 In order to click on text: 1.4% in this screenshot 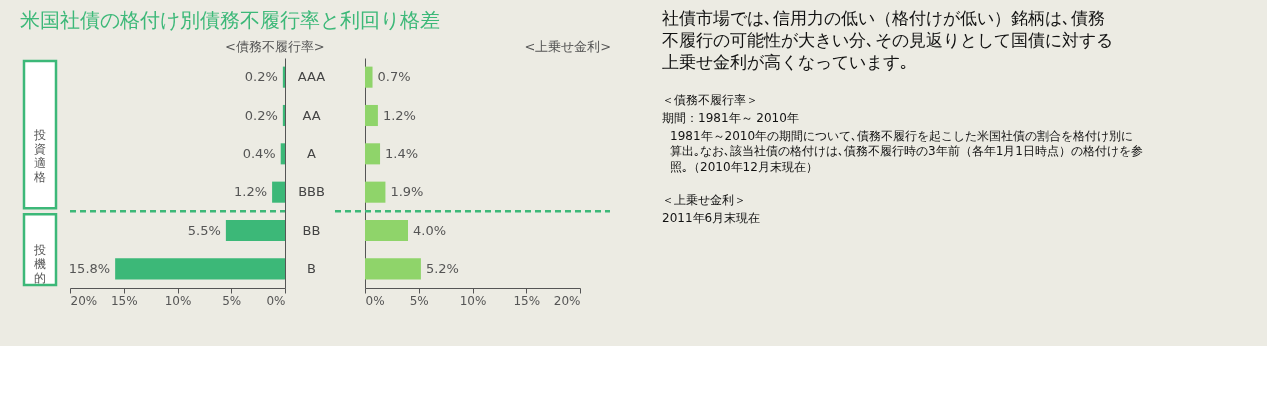, I will do `click(402, 153)`.